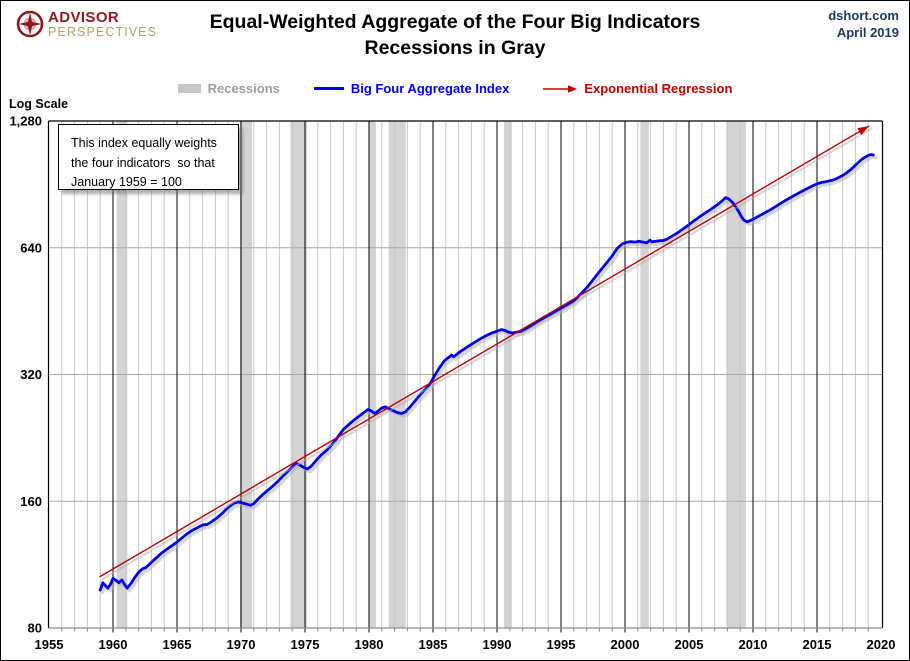 The image size is (910, 661). I want to click on y-tick-label: 640, so click(31, 247).